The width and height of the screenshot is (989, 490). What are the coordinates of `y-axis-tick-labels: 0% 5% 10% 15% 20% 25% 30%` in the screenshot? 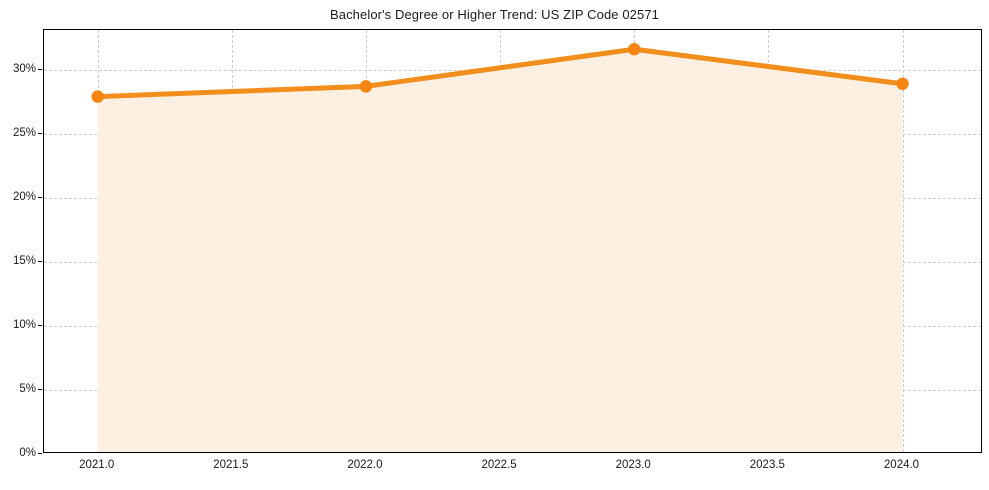 It's located at (18, 244).